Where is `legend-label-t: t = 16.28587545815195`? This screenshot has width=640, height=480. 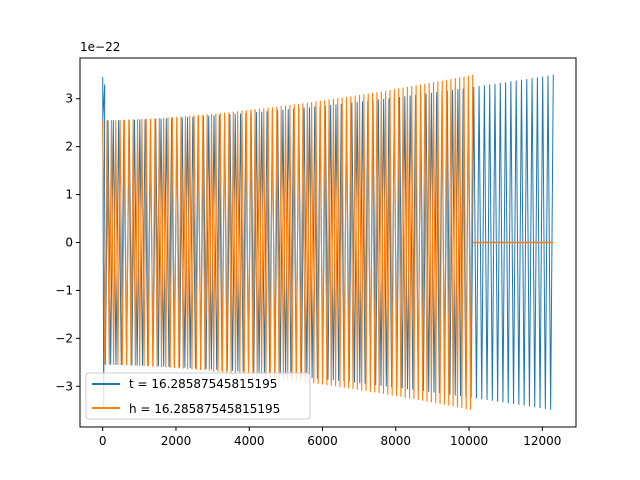
legend-label-t: t = 16.28587545815195 is located at coordinates (203, 384).